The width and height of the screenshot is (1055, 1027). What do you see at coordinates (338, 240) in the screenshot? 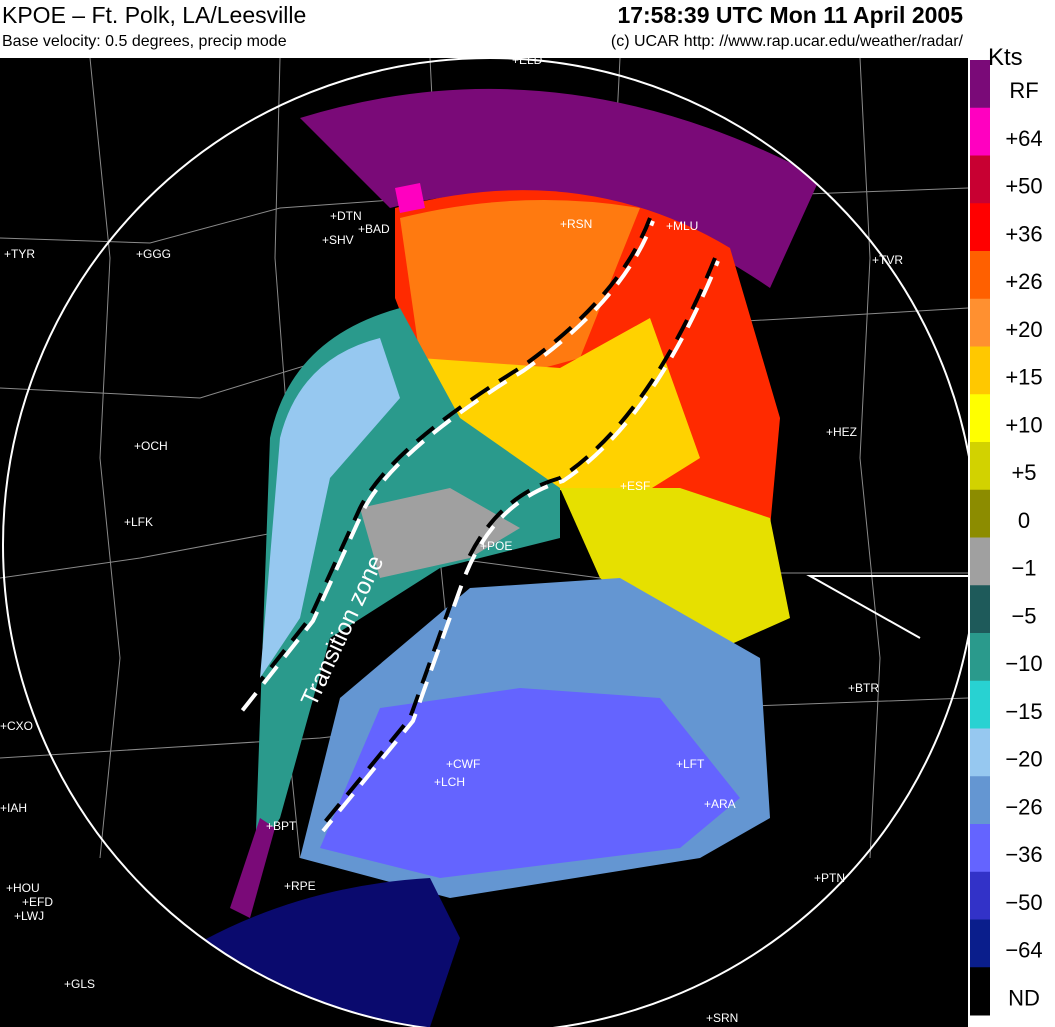
I see `station-label: +SHV` at bounding box center [338, 240].